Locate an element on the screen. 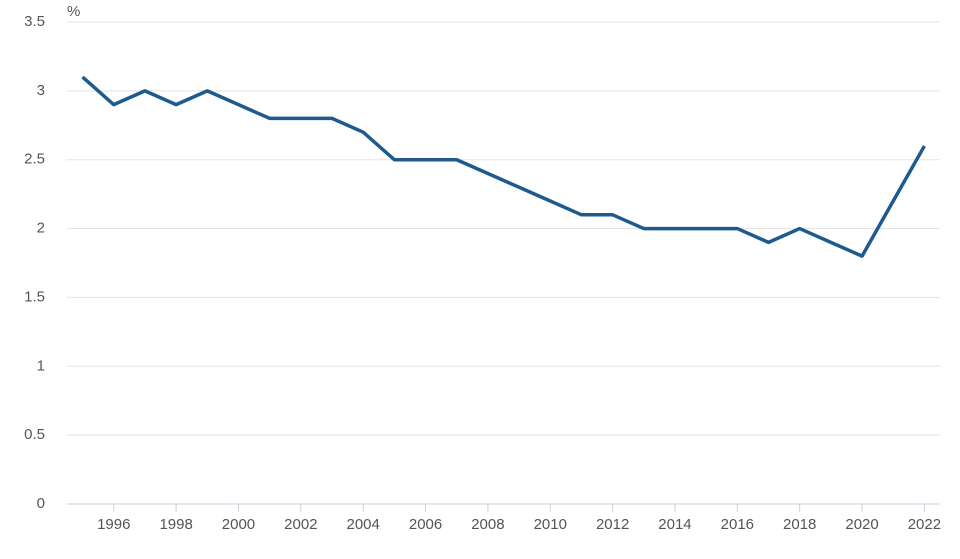 The width and height of the screenshot is (960, 559). x-tick-label: 2022 is located at coordinates (924, 524).